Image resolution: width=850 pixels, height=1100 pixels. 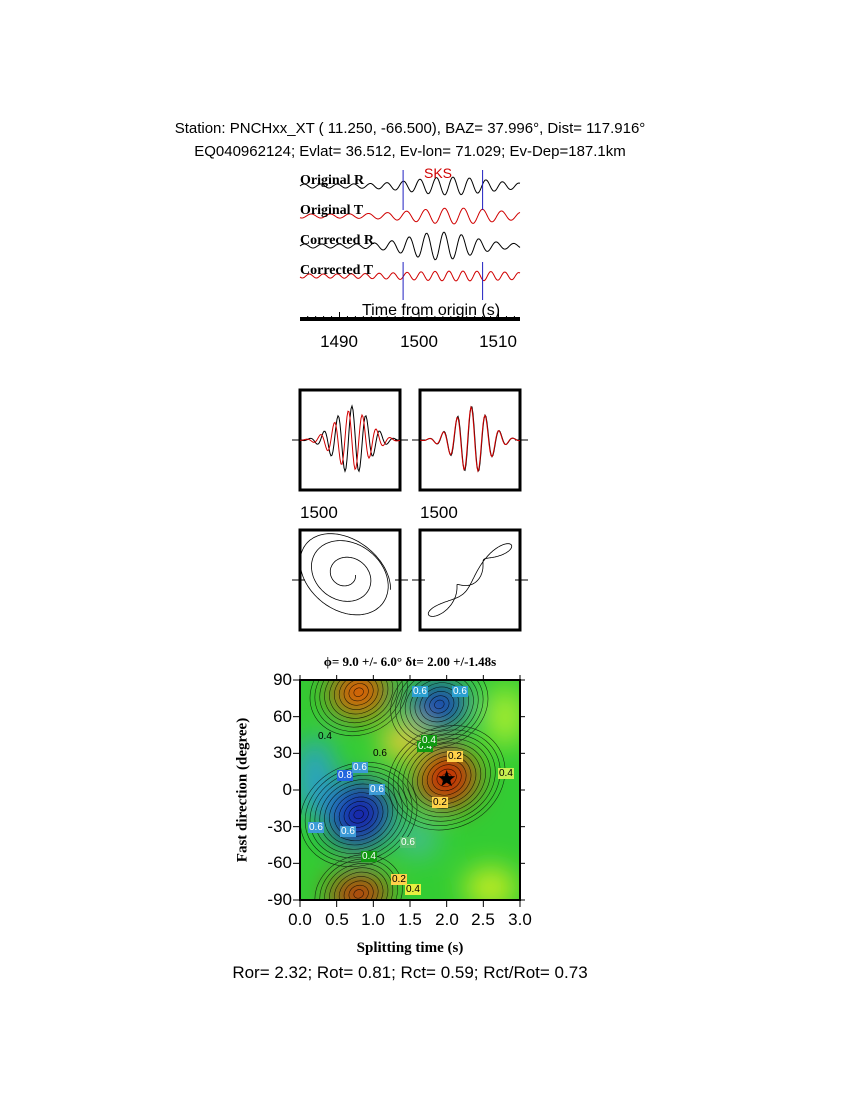 What do you see at coordinates (332, 180) in the screenshot?
I see `trace-label-original-r: Original R` at bounding box center [332, 180].